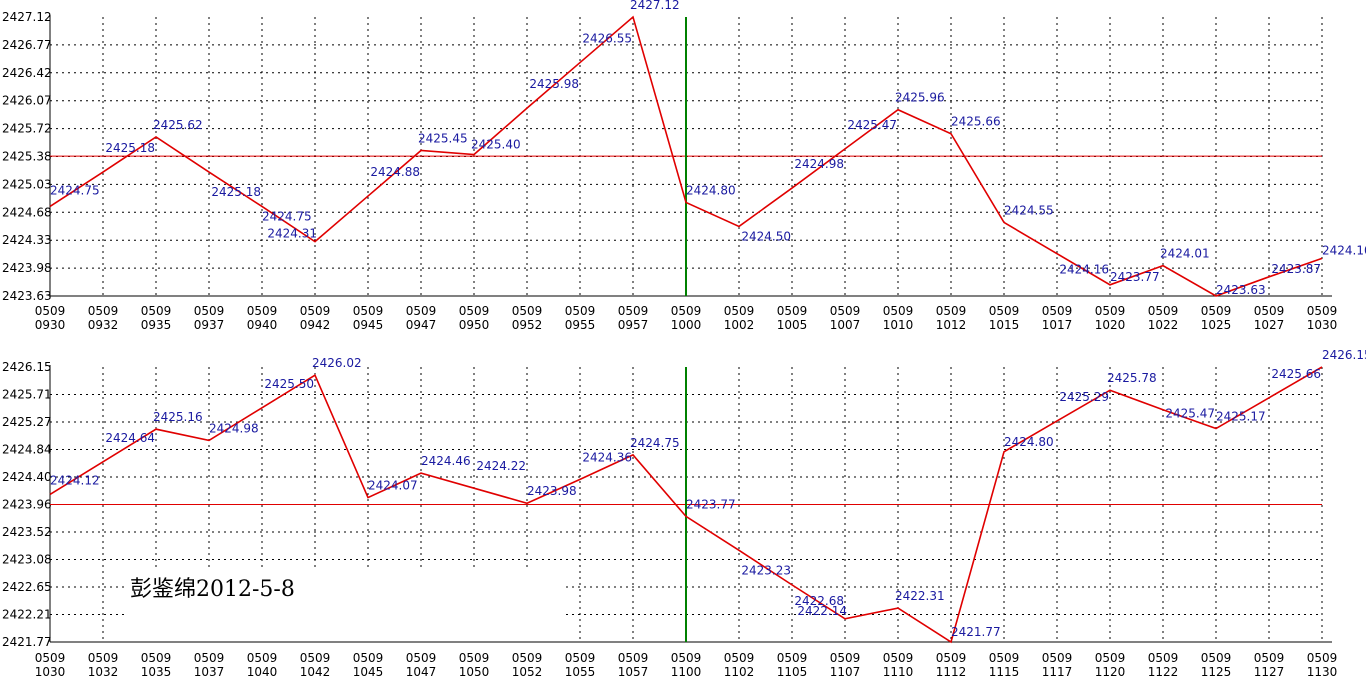 The width and height of the screenshot is (1366, 694). I want to click on x-tick-label: 0509 1055, so click(580, 665).